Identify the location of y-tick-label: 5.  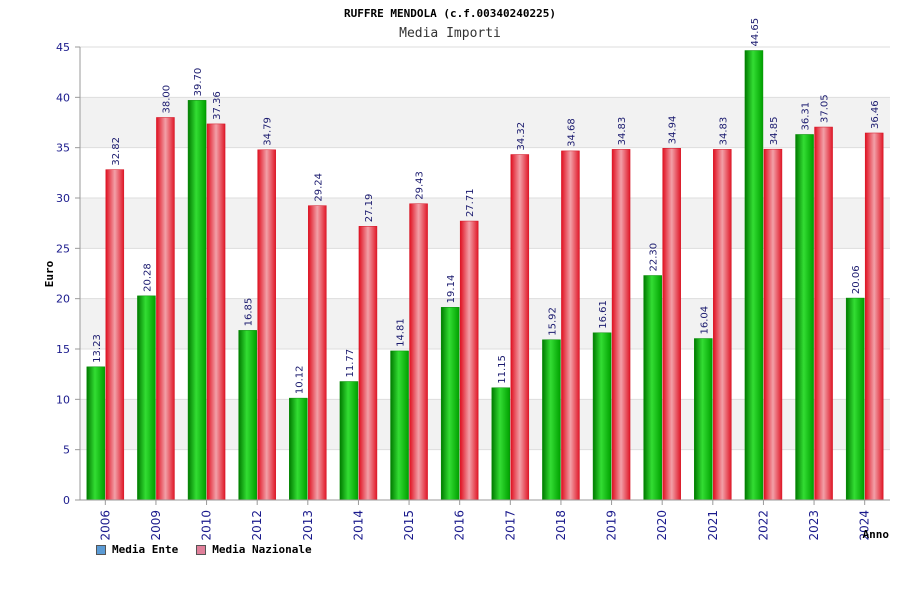
(66, 450).